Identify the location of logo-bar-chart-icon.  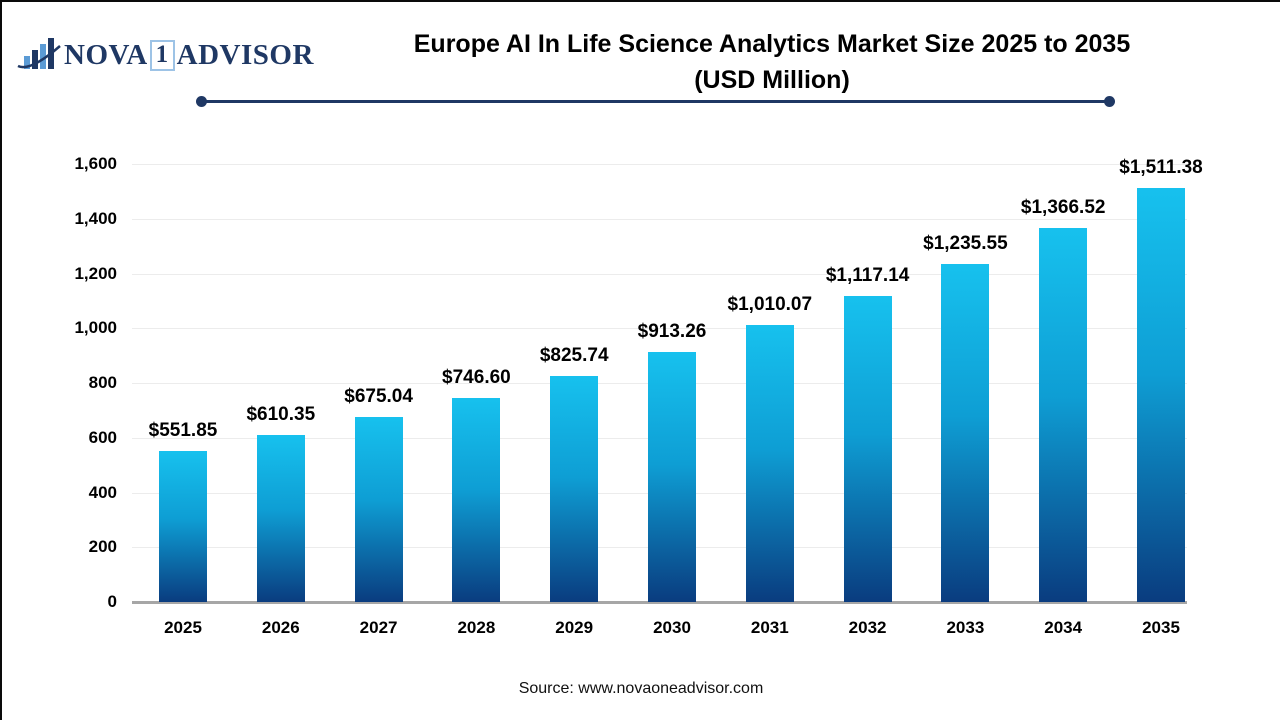
(39, 53).